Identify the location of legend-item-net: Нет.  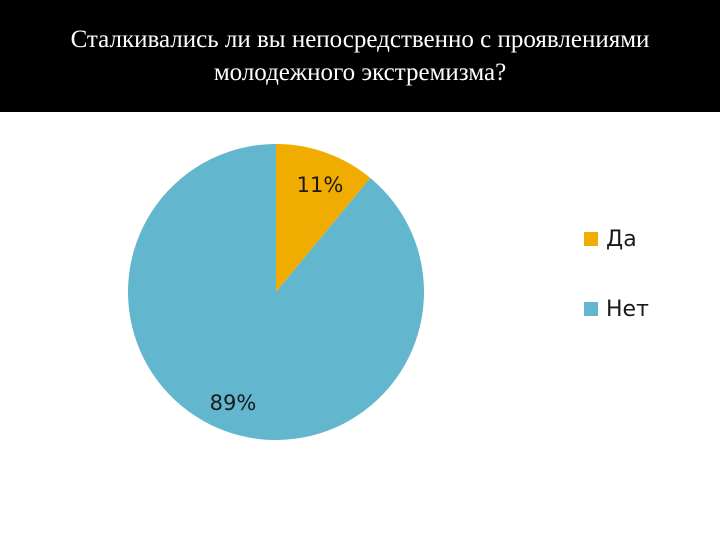
(616, 309).